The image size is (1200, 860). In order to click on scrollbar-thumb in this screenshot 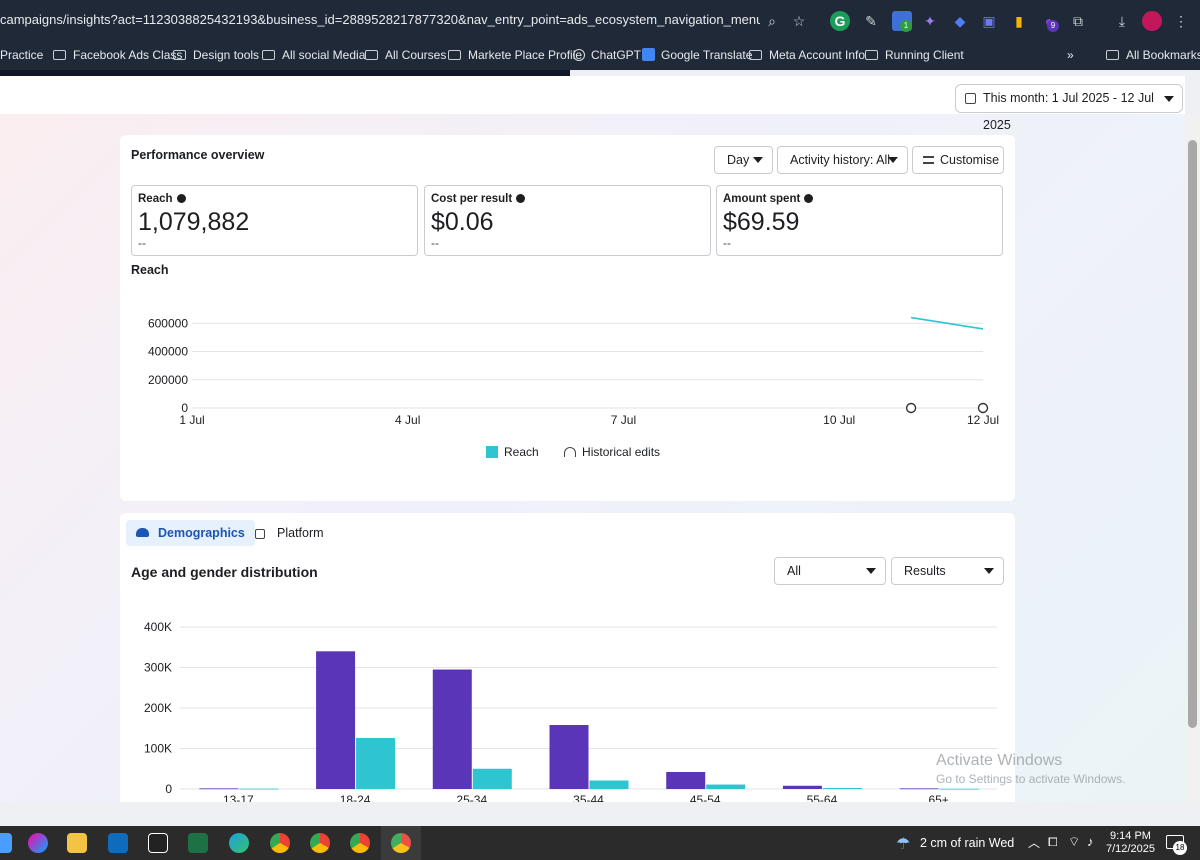, I will do `click(1192, 434)`.